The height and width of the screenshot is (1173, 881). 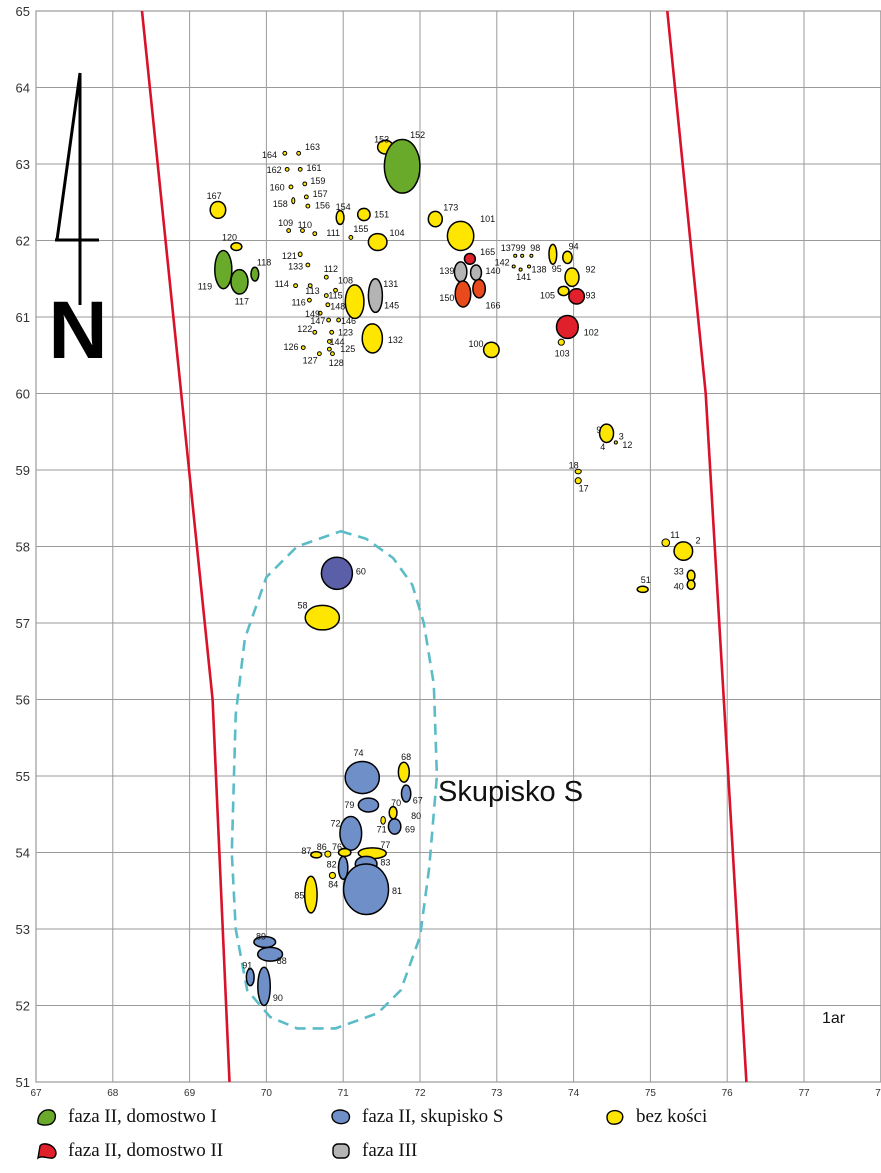 What do you see at coordinates (406, 757) in the screenshot?
I see `feature-label-68: 68` at bounding box center [406, 757].